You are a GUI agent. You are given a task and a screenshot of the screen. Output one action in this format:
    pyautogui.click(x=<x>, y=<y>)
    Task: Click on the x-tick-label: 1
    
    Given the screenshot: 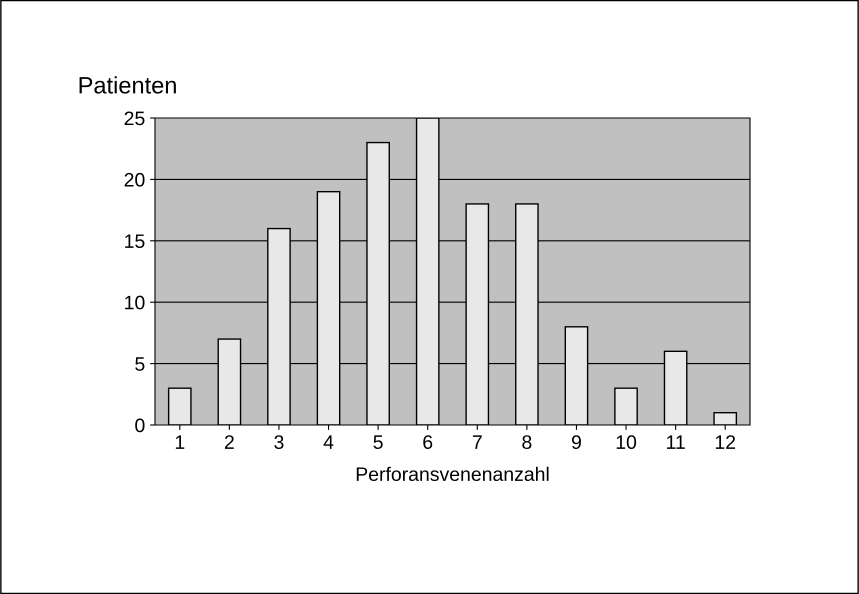 What is the action you would take?
    pyautogui.click(x=180, y=442)
    